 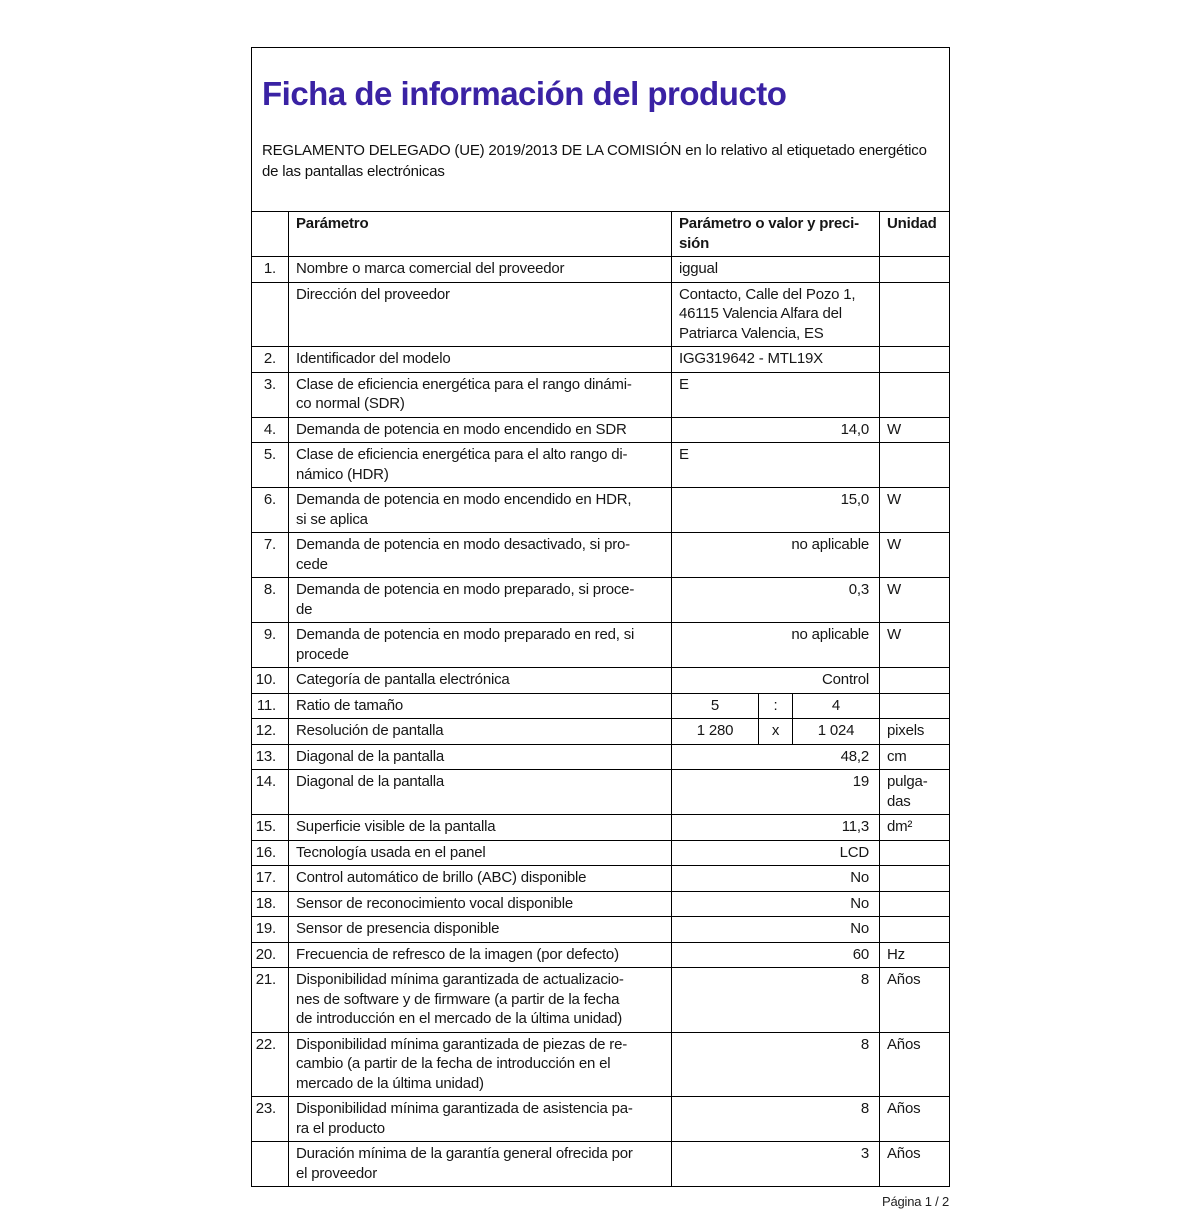 What do you see at coordinates (480, 792) in the screenshot?
I see `parameter-cell: Diagonal de la pantalla` at bounding box center [480, 792].